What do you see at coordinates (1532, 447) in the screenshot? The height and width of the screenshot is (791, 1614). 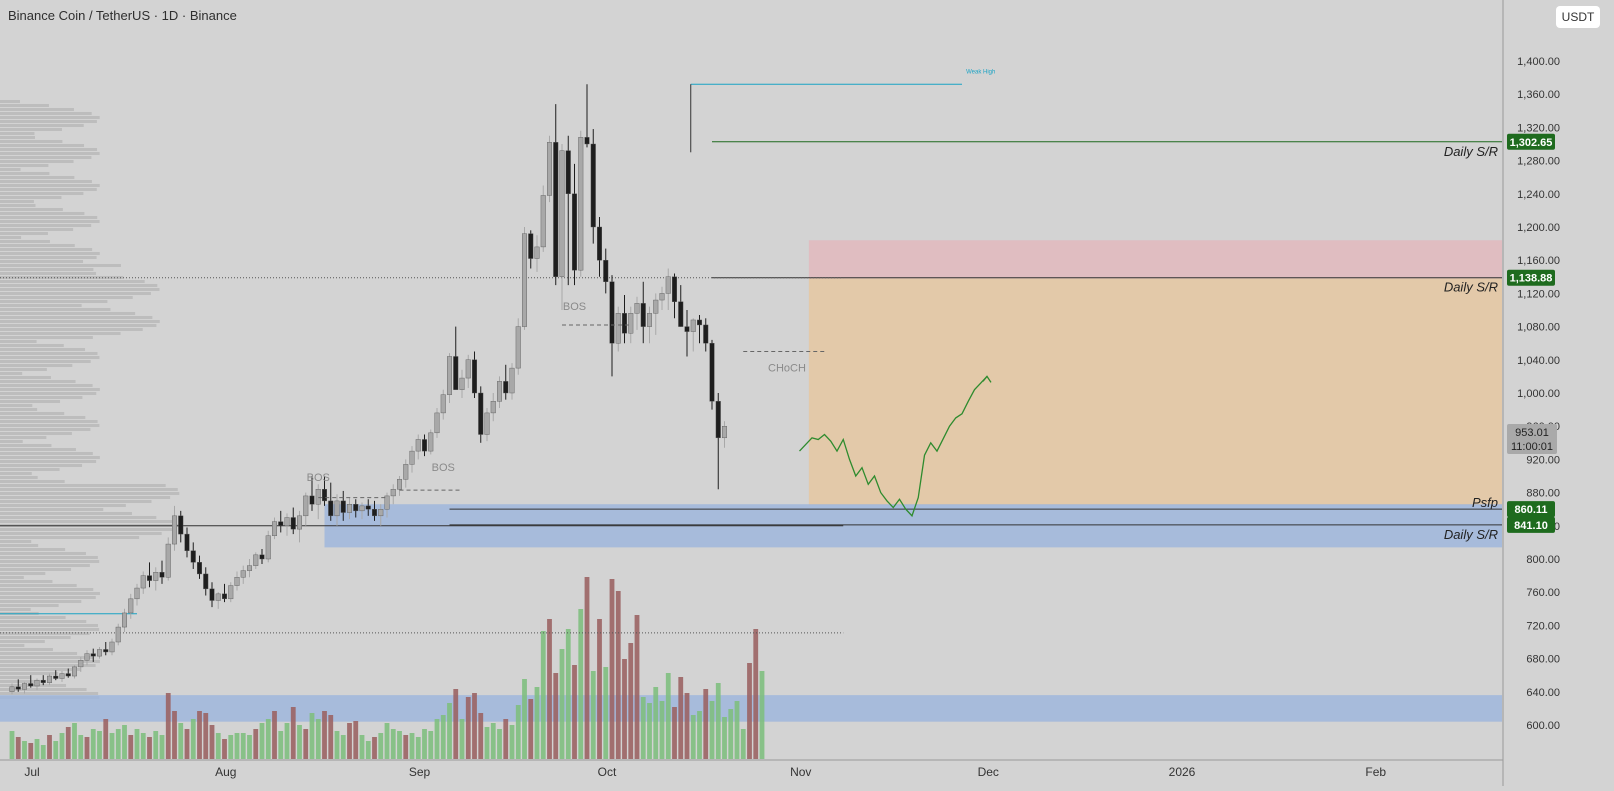 I see `countdown-label: 11:00:01` at bounding box center [1532, 447].